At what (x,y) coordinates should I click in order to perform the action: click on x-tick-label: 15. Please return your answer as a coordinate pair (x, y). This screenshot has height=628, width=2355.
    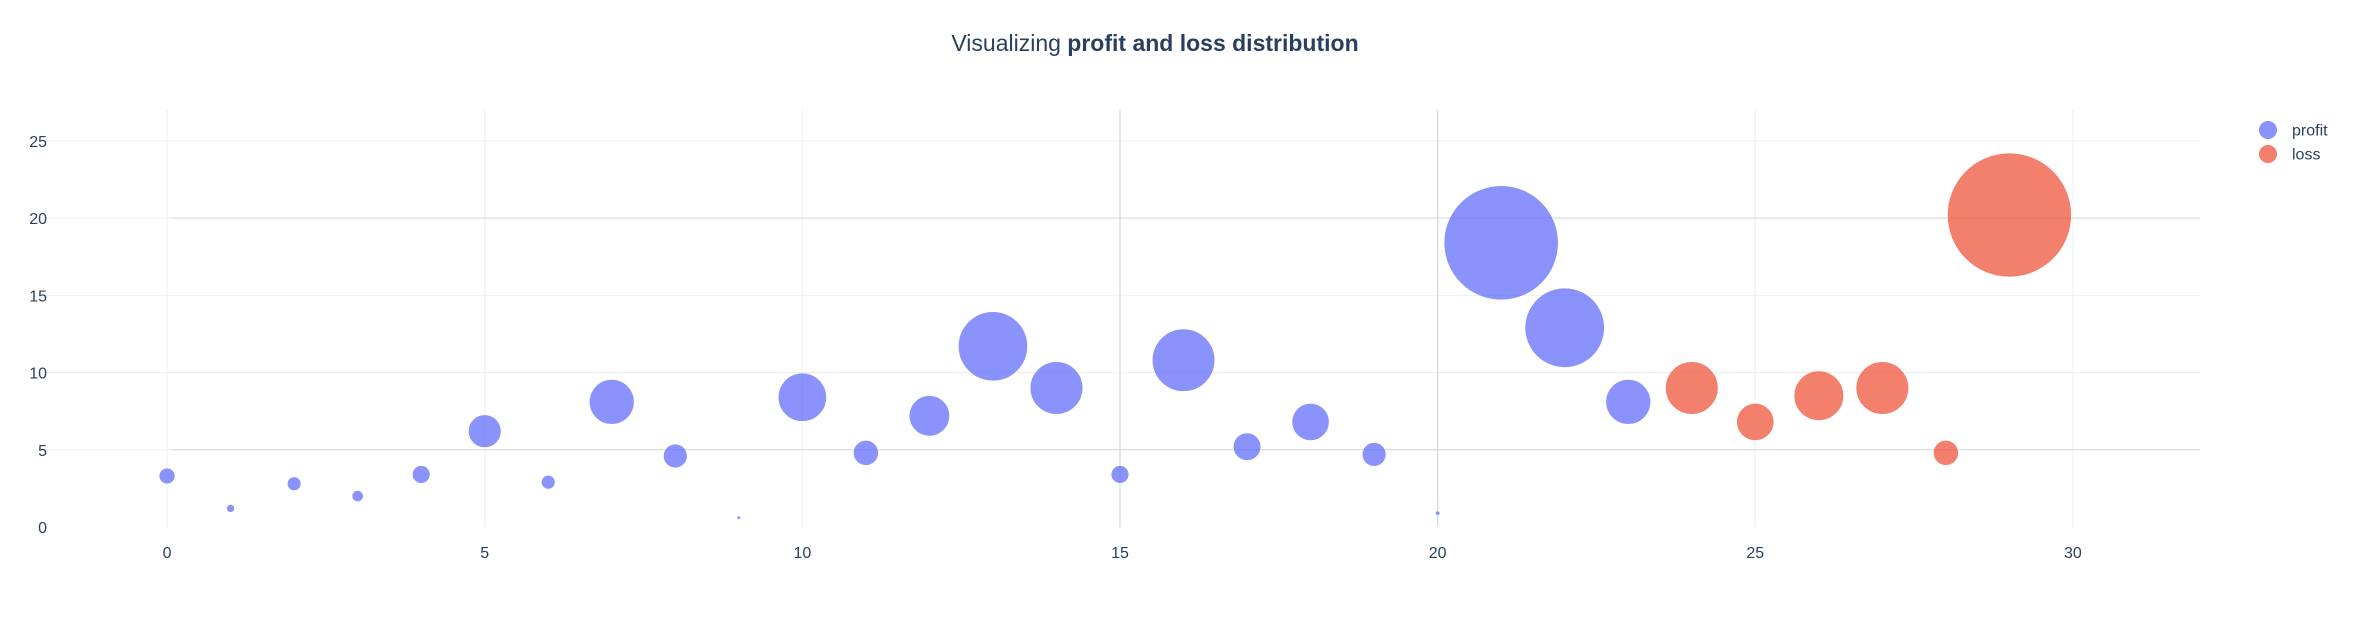
    Looking at the image, I should click on (1120, 553).